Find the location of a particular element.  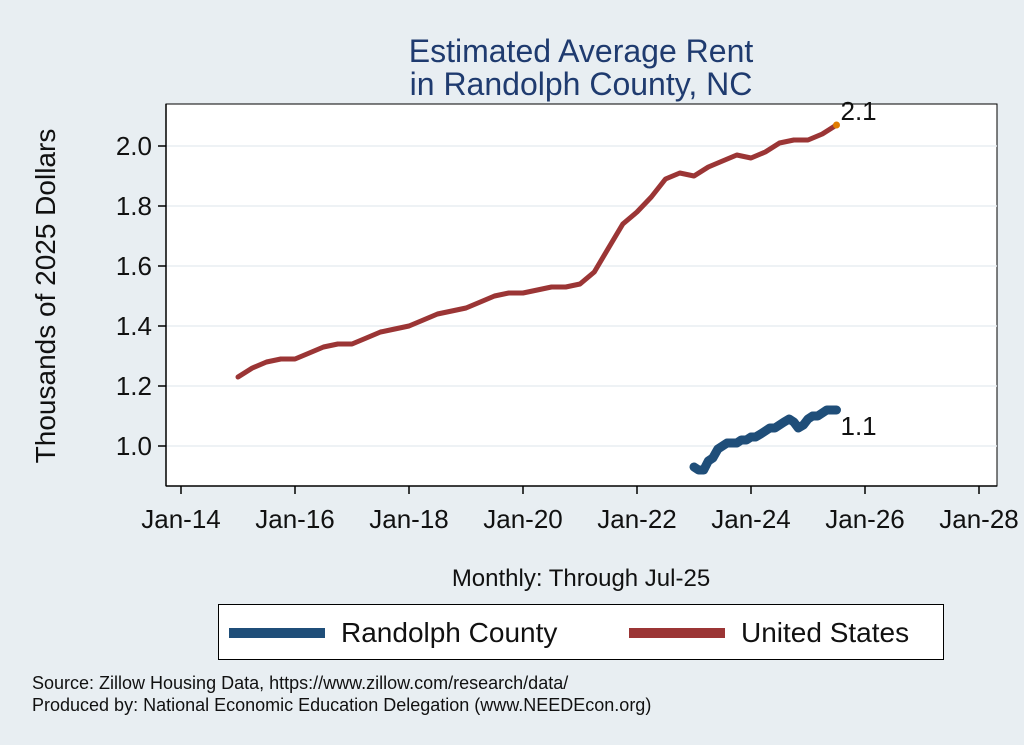

legend-item-randolph-county: Randolph County is located at coordinates (393, 633).